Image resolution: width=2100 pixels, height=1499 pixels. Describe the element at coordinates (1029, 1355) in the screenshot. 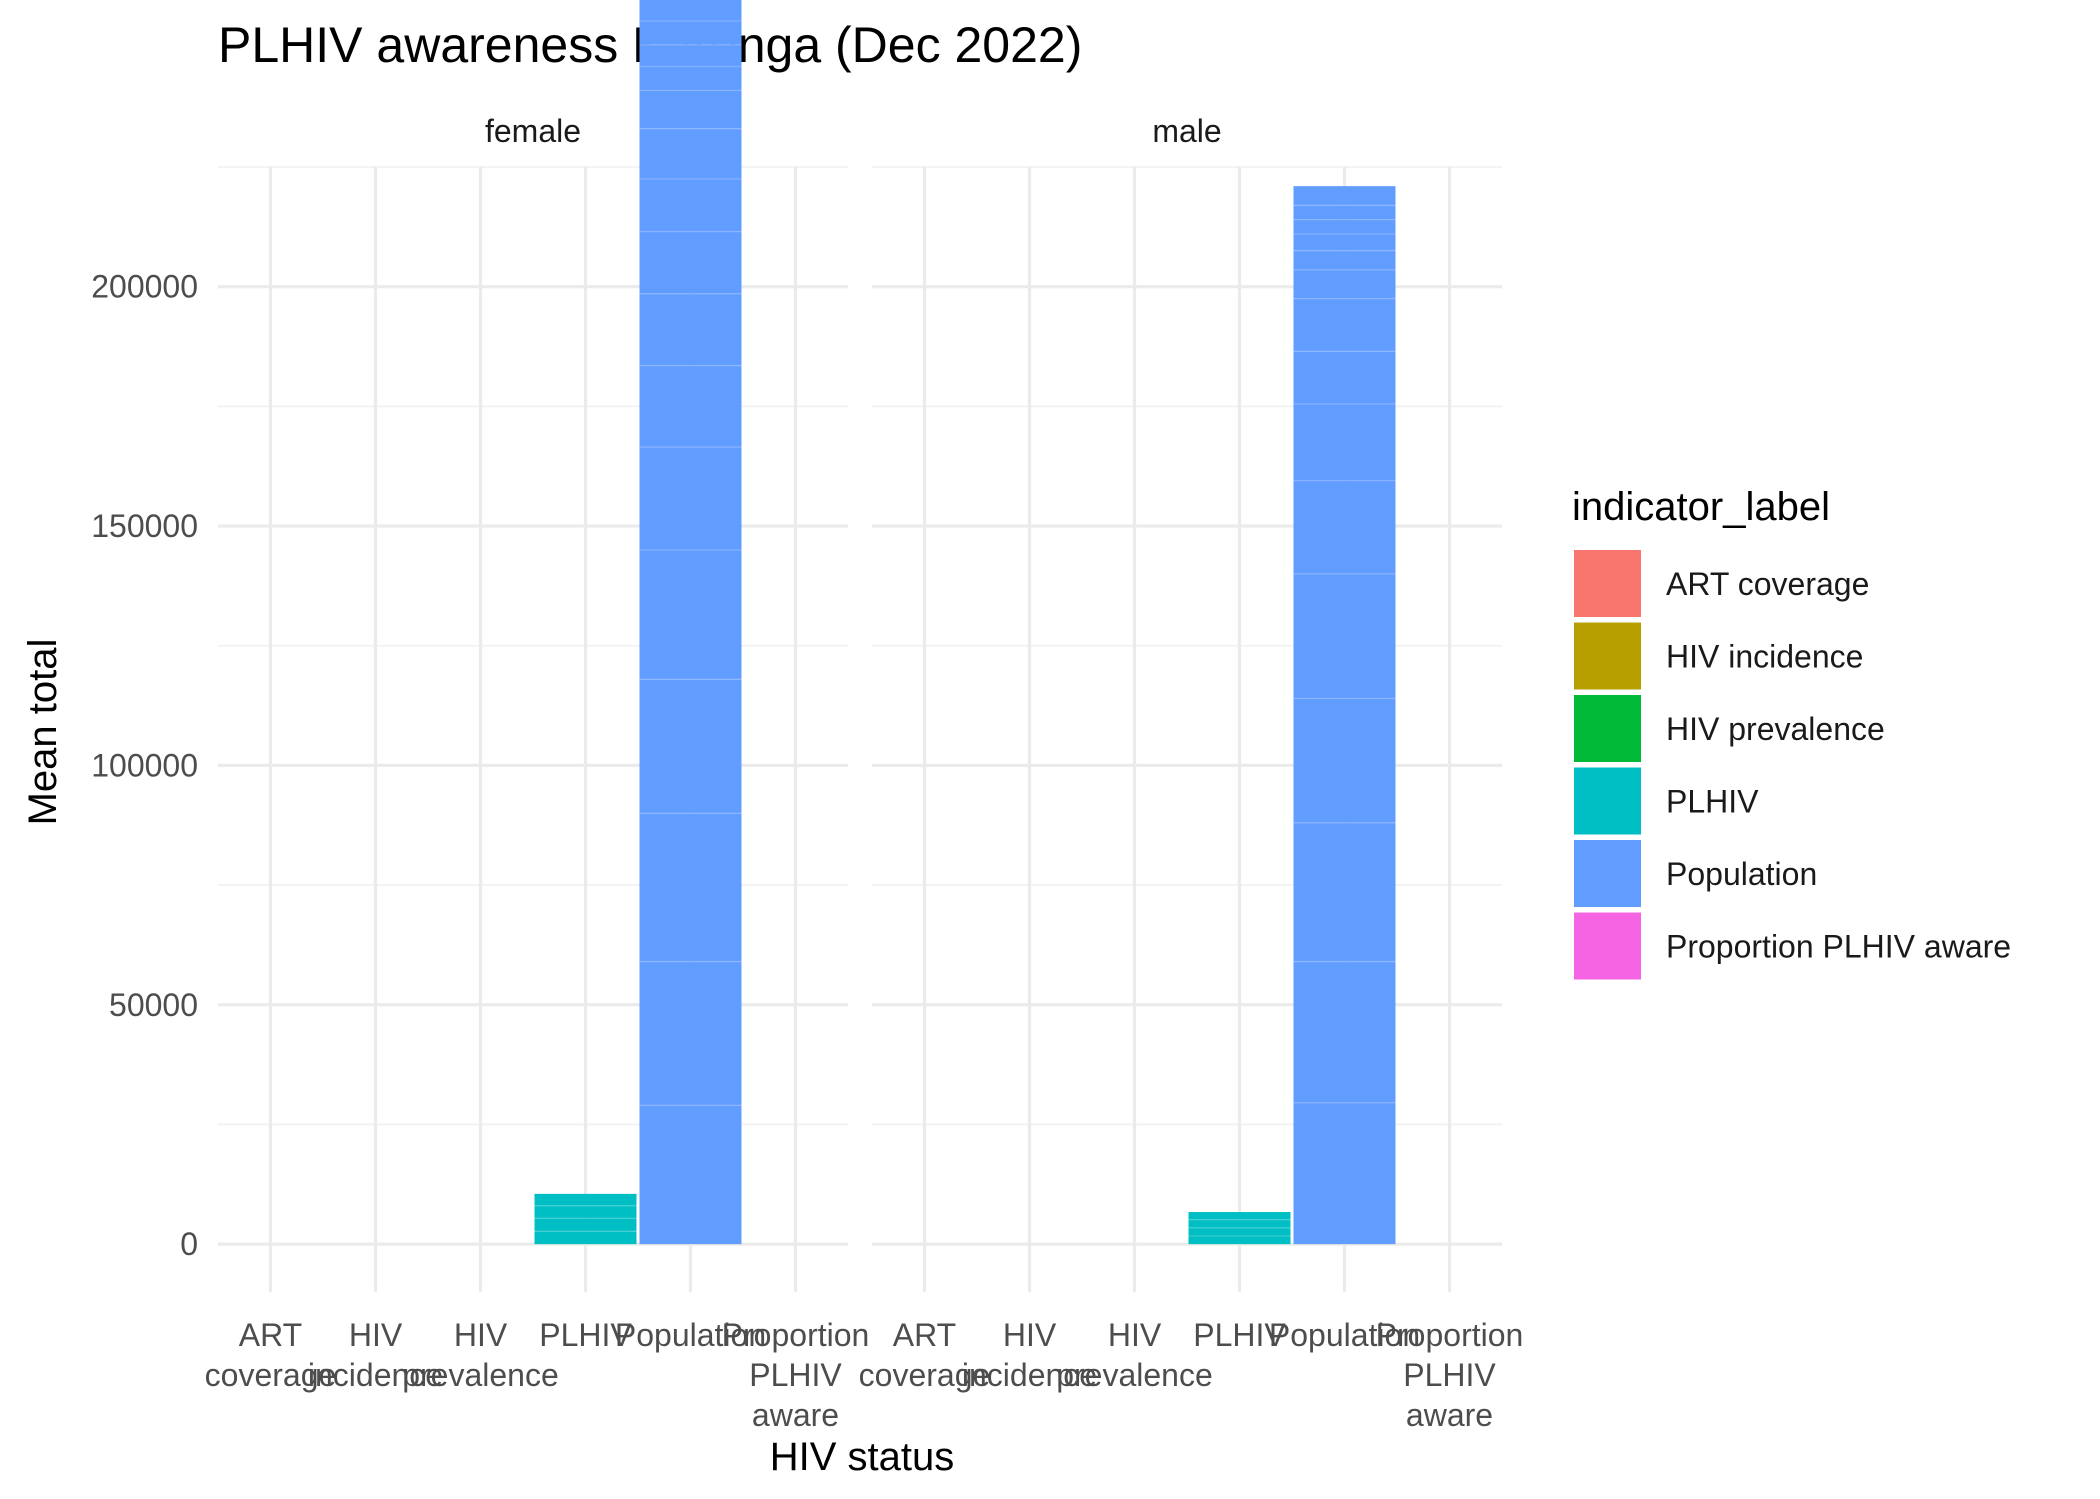

I see `x-tick-label-male-hiv-incidence: HIV incidence` at that location.